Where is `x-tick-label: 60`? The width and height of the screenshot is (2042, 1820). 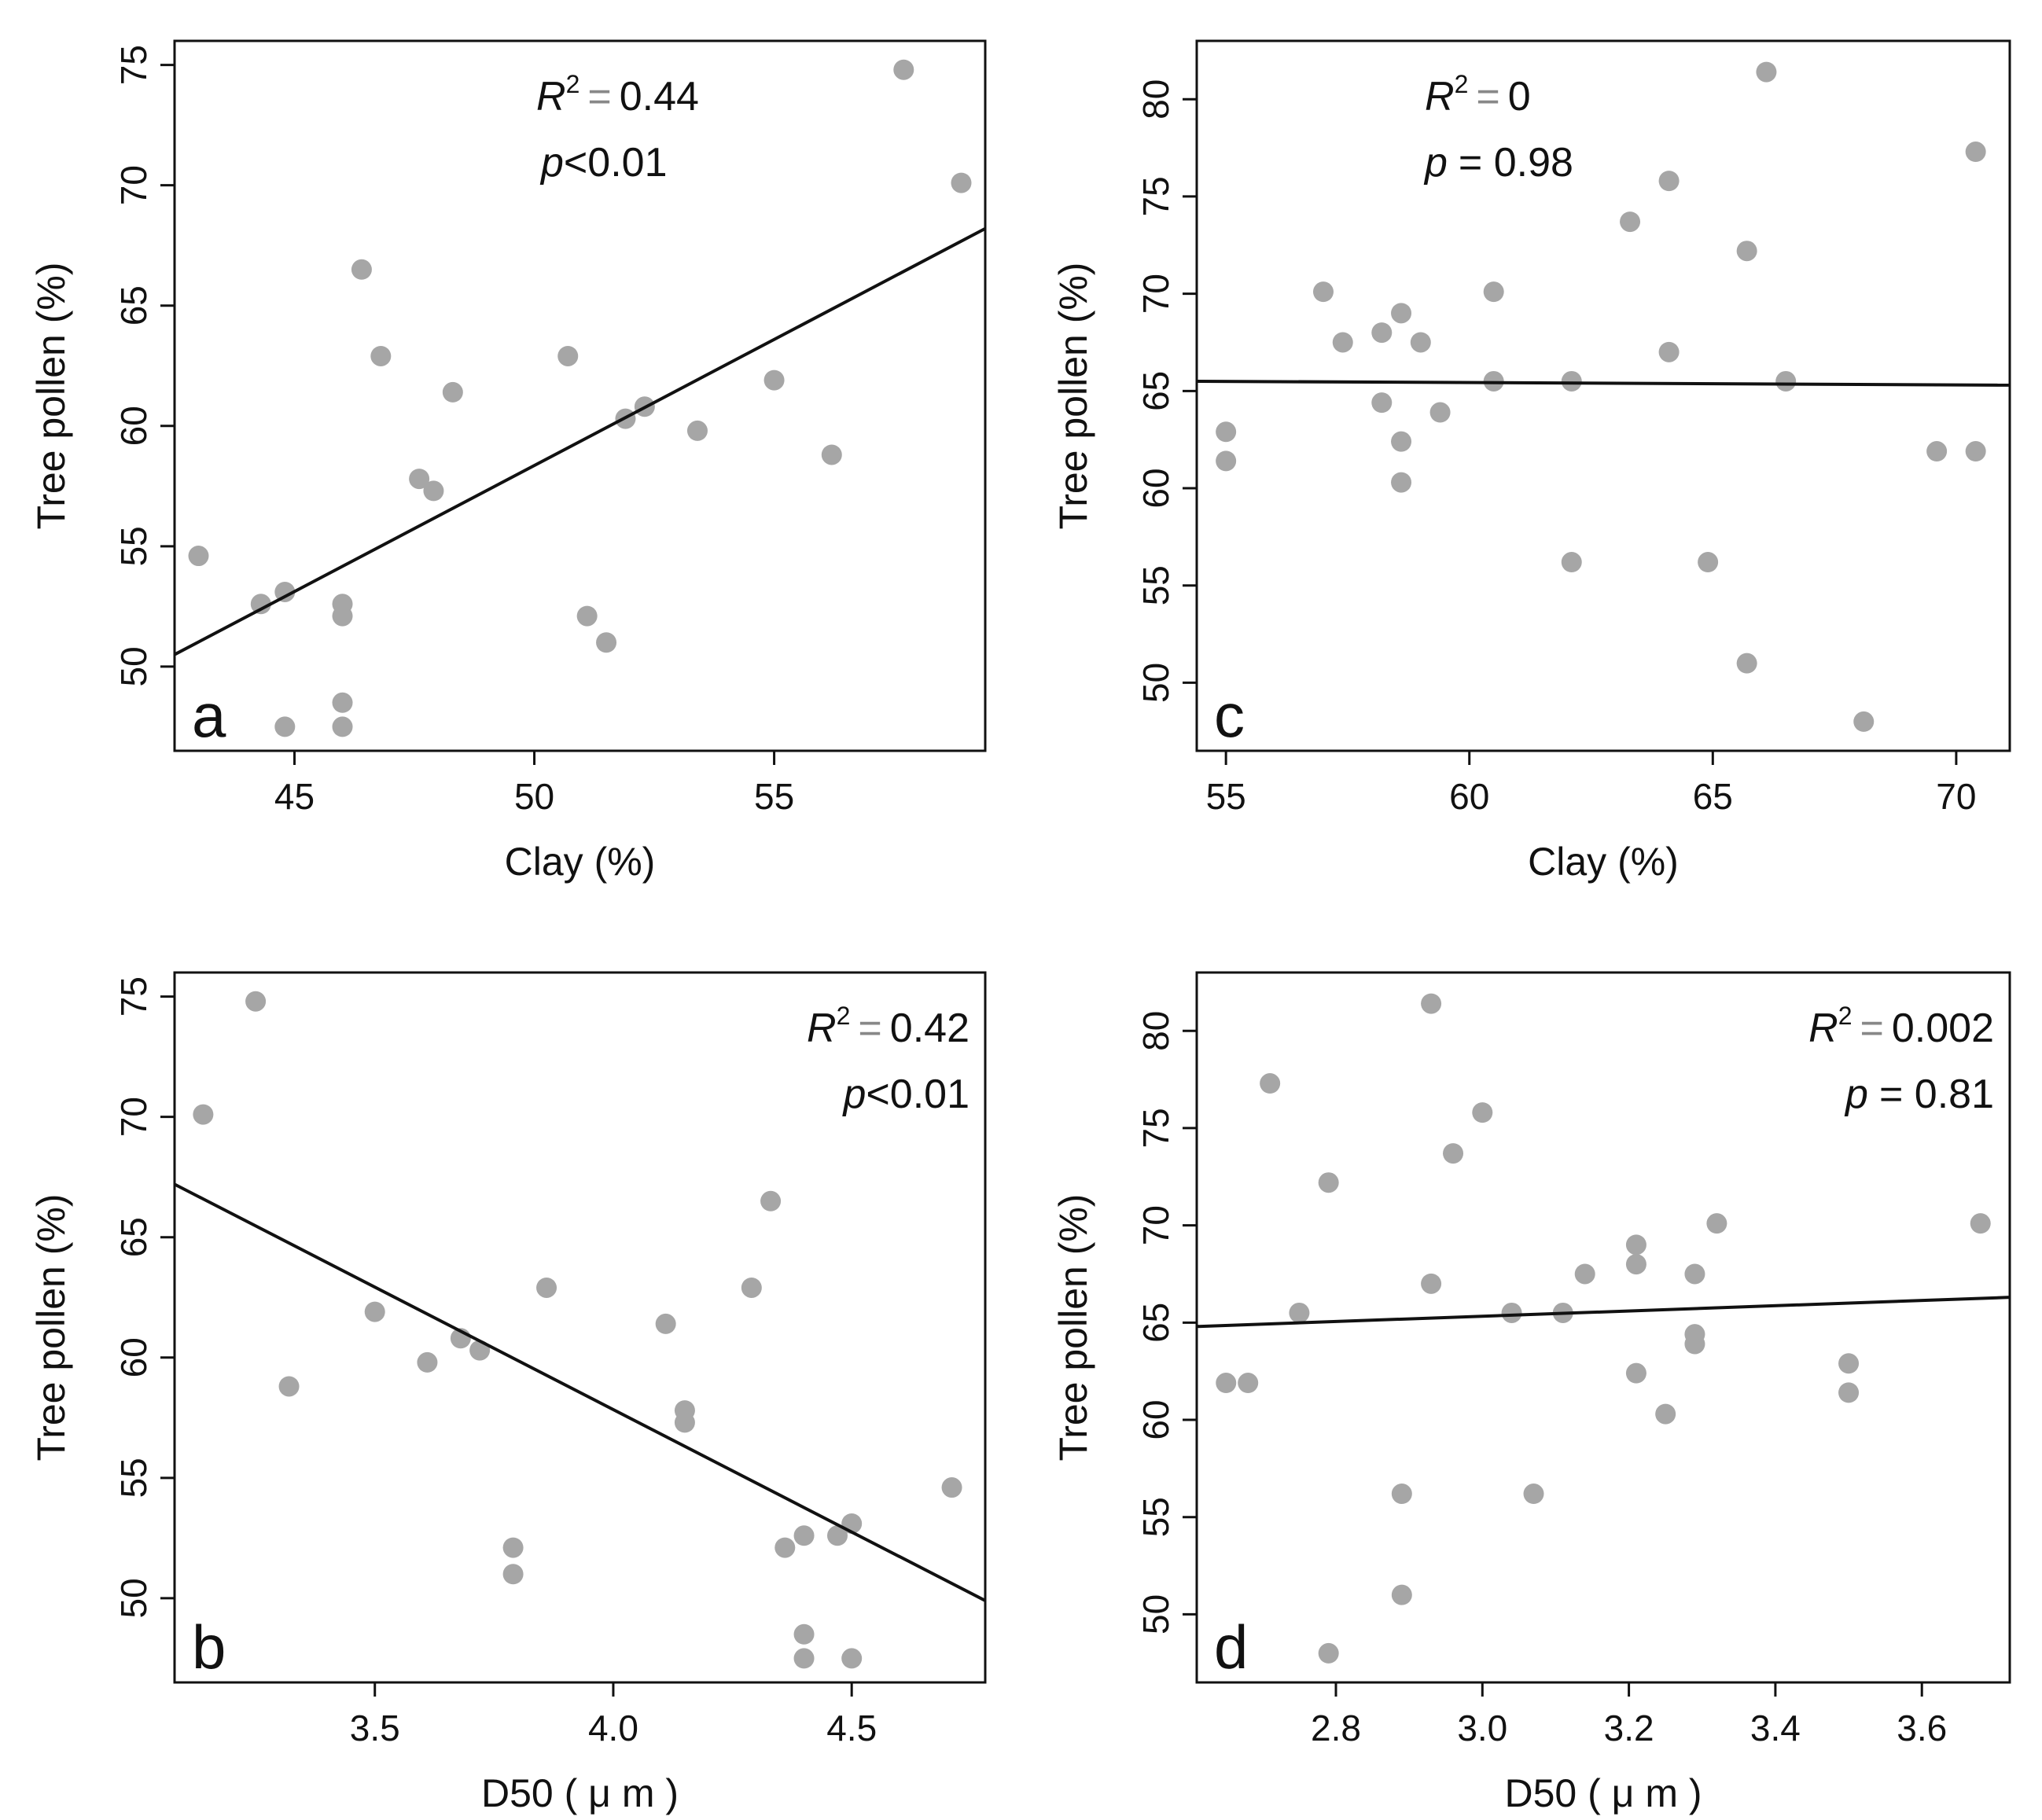 x-tick-label: 60 is located at coordinates (1469, 796).